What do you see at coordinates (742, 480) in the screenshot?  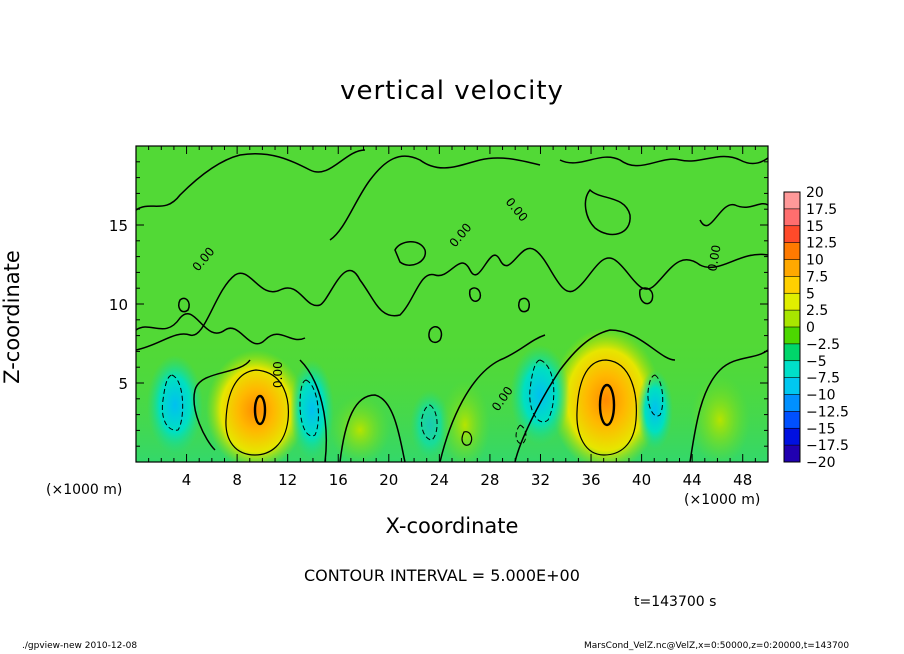 I see `x-tick-label: 48` at bounding box center [742, 480].